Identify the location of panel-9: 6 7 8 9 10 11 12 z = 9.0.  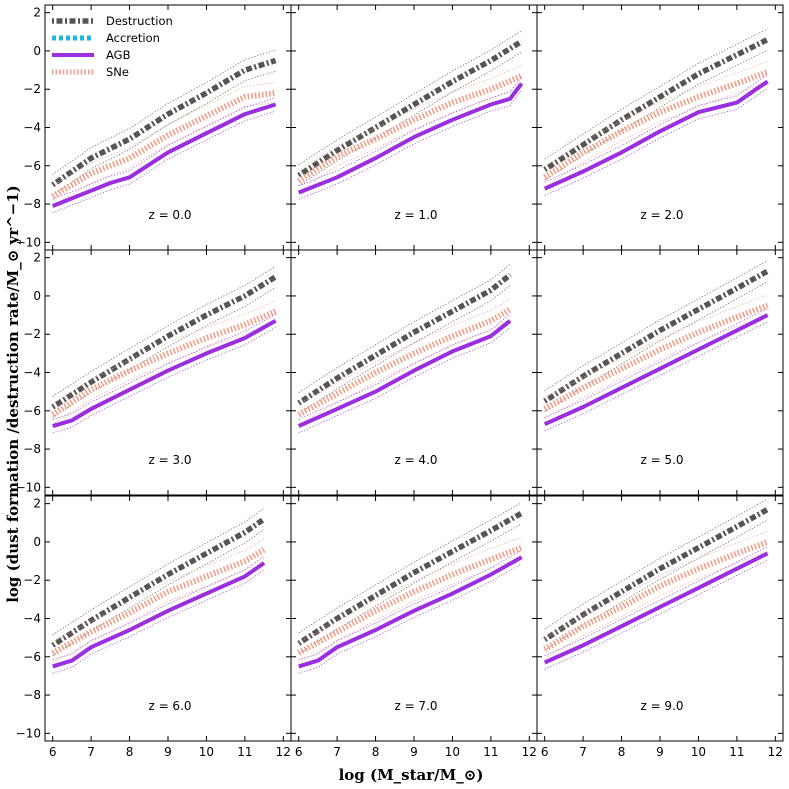
(660, 627).